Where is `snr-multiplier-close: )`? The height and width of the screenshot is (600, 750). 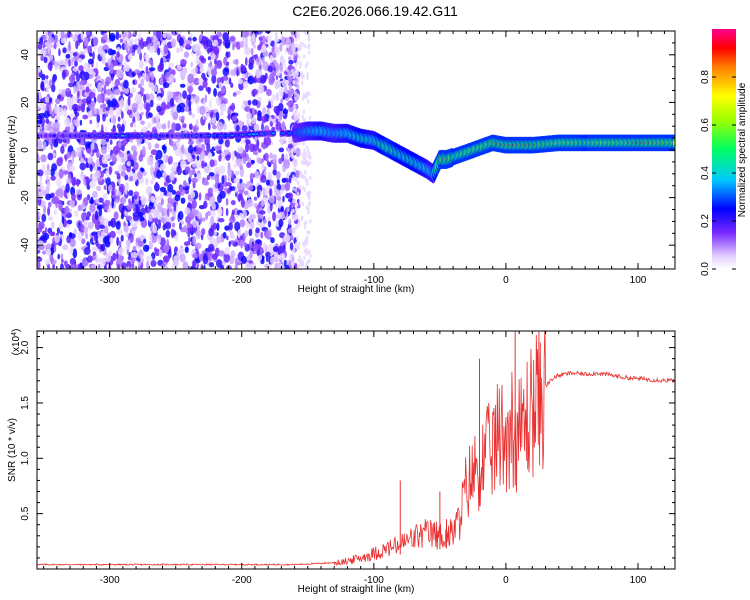 snr-multiplier-close: ) is located at coordinates (16, 330).